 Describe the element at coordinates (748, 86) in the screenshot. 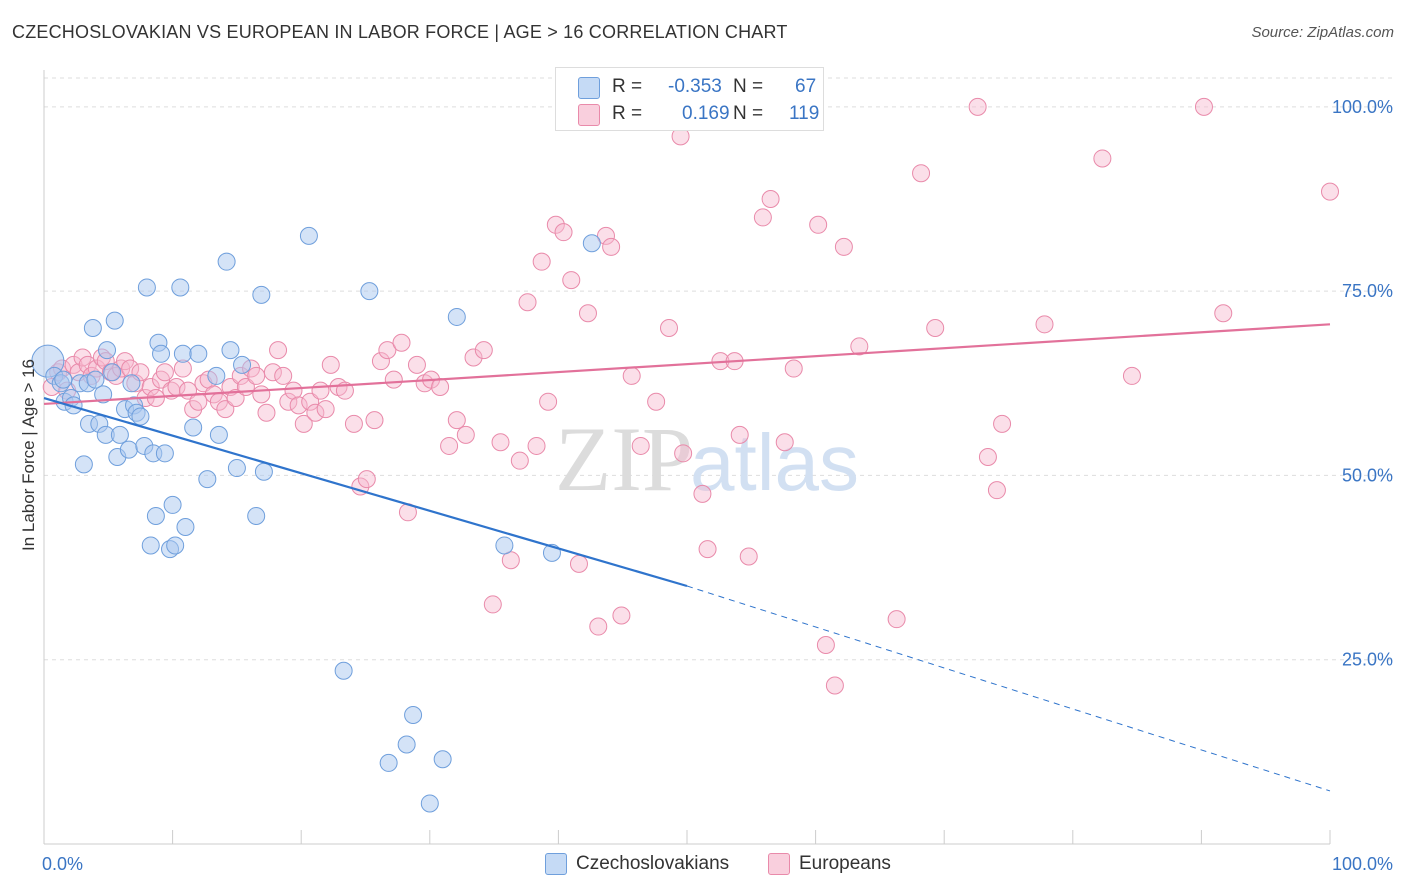

I see `legend-n-label: N =` at that location.